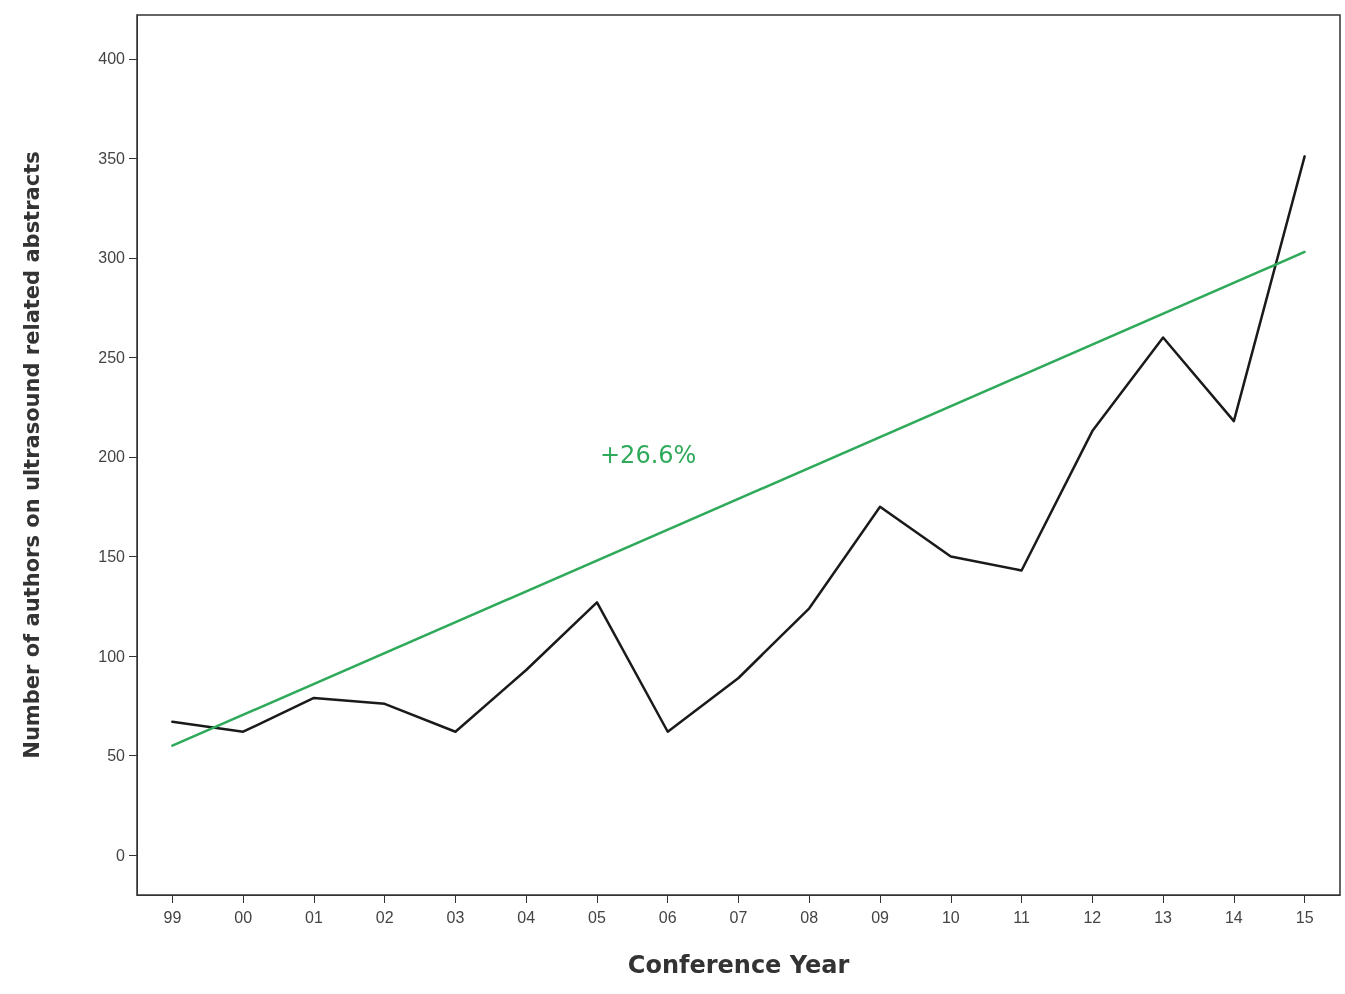  What do you see at coordinates (809, 917) in the screenshot?
I see `x-tick-label: 08` at bounding box center [809, 917].